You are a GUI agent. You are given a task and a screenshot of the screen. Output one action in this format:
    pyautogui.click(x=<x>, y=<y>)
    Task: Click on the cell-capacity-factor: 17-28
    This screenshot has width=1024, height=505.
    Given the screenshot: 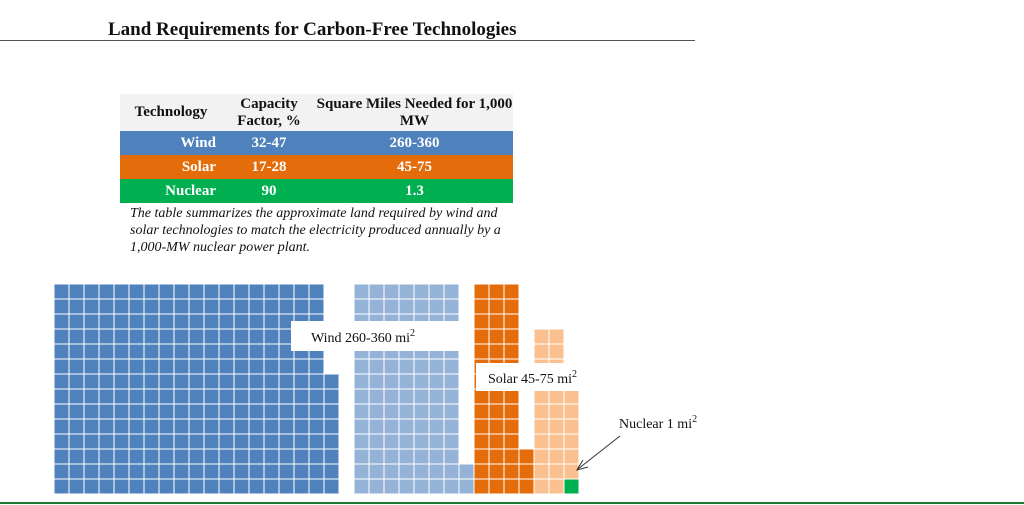 What is the action you would take?
    pyautogui.click(x=269, y=167)
    